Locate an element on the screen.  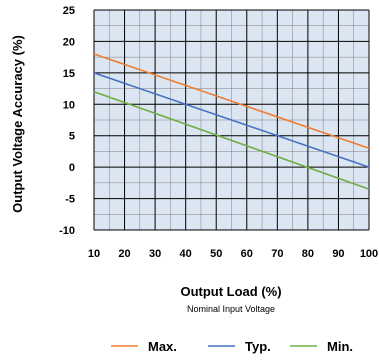
x-tick-label: 50 is located at coordinates (216, 254).